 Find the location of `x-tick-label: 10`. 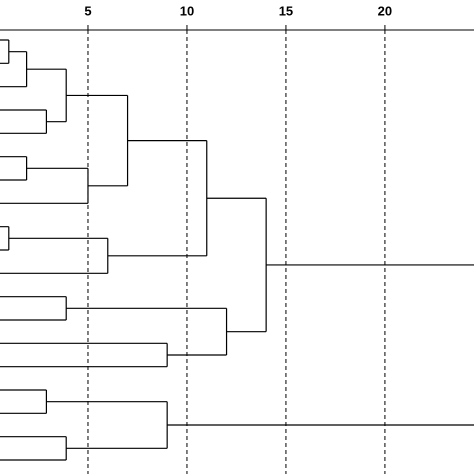

x-tick-label: 10 is located at coordinates (187, 10).